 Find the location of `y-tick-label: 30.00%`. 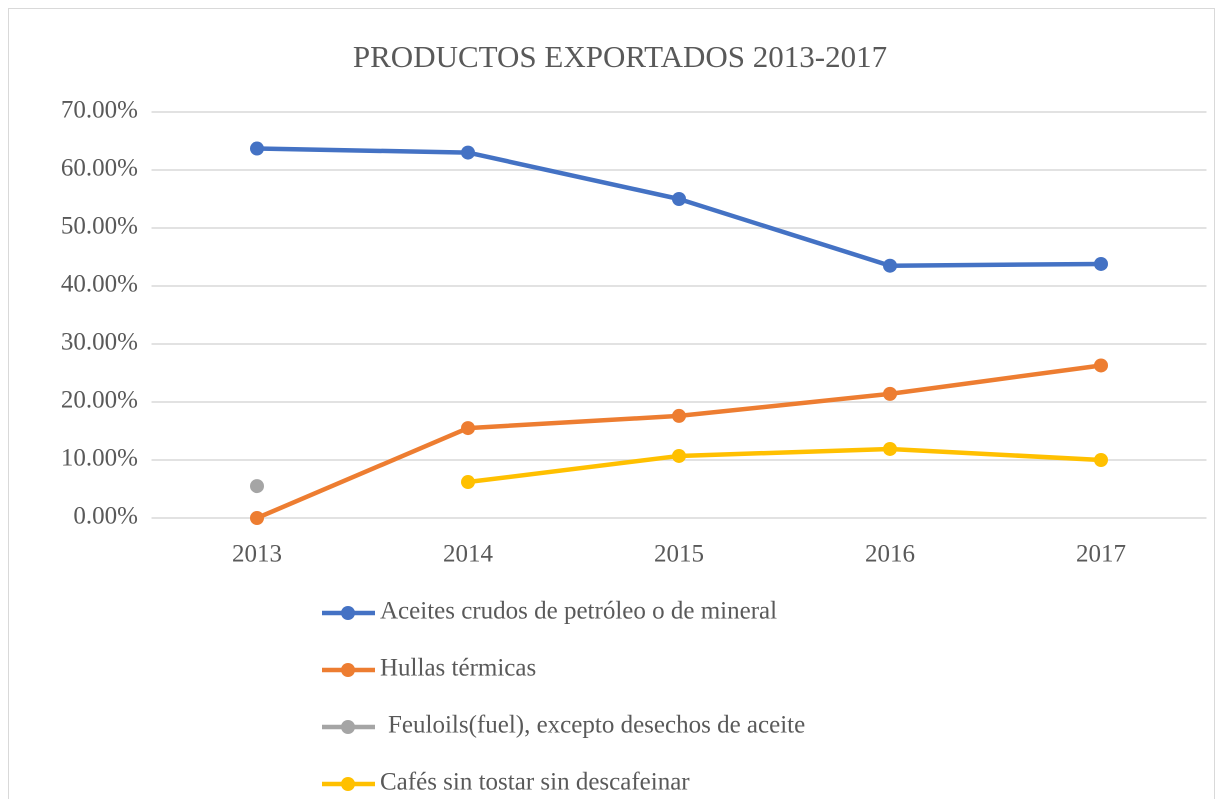

y-tick-label: 30.00% is located at coordinates (99, 342).